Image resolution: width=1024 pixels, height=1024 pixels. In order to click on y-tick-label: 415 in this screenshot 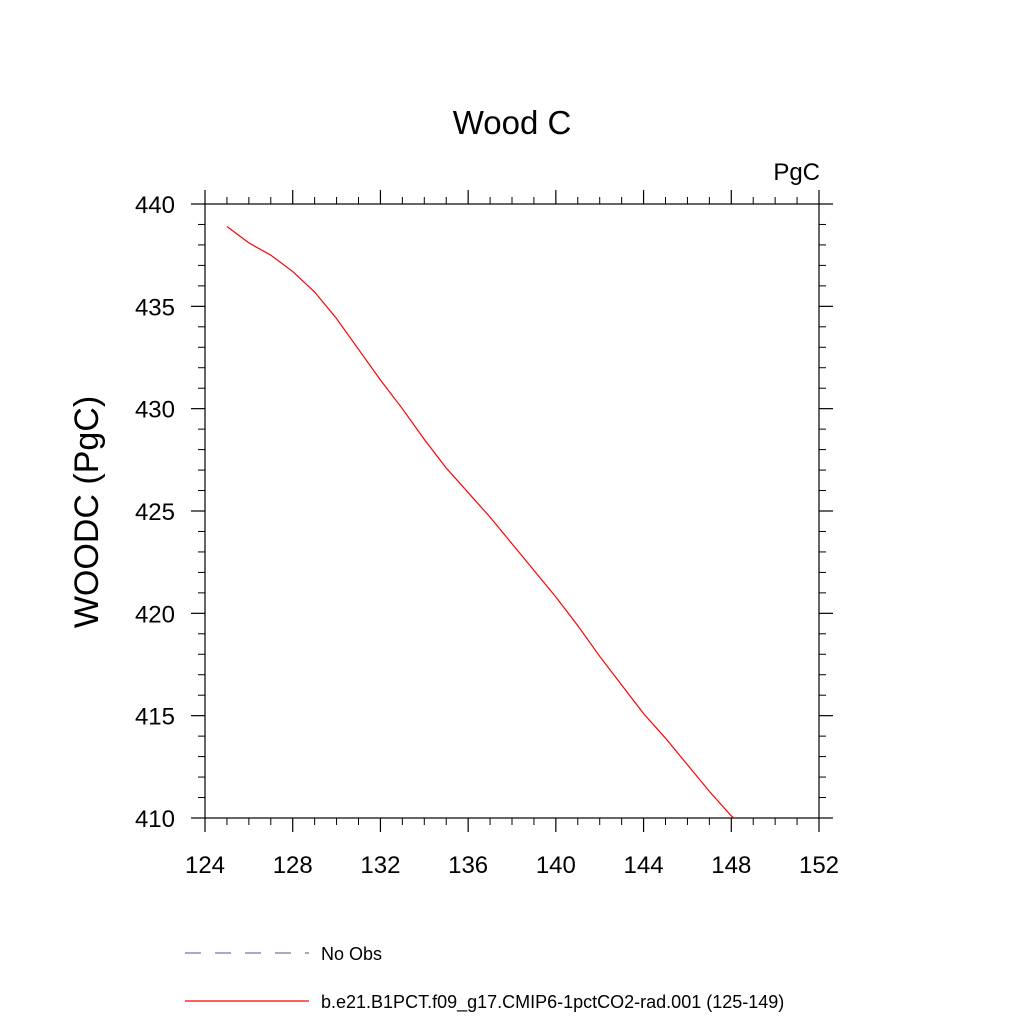, I will do `click(155, 717)`.